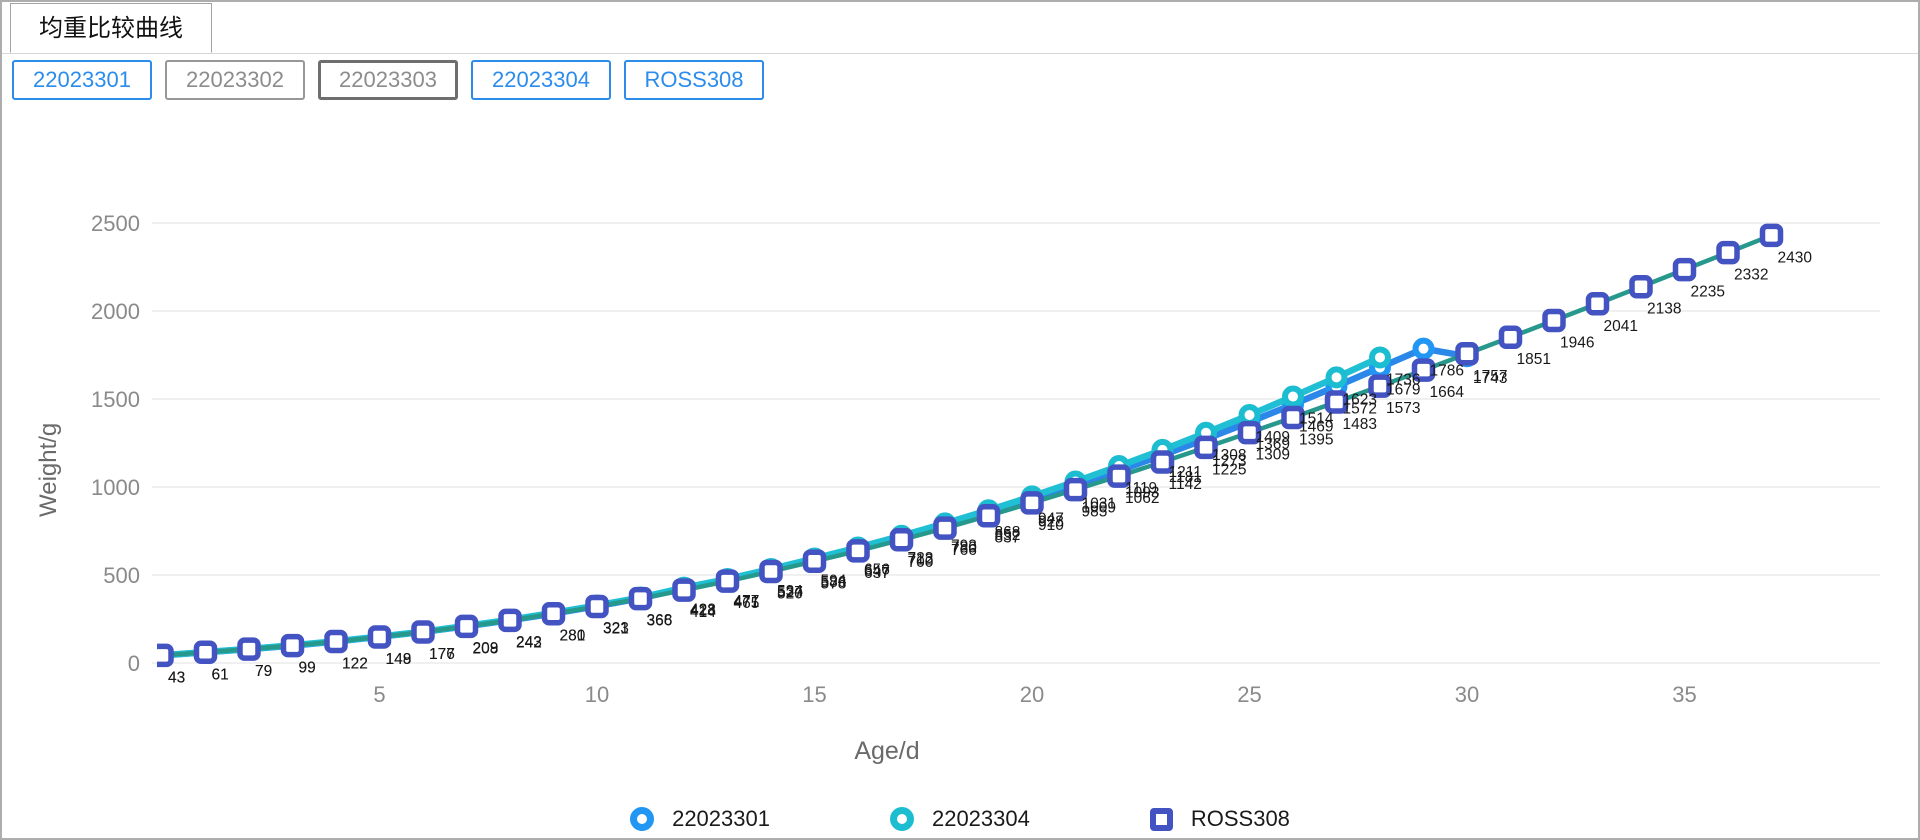  Describe the element at coordinates (115, 399) in the screenshot. I see `svg-text: 1500` at that location.